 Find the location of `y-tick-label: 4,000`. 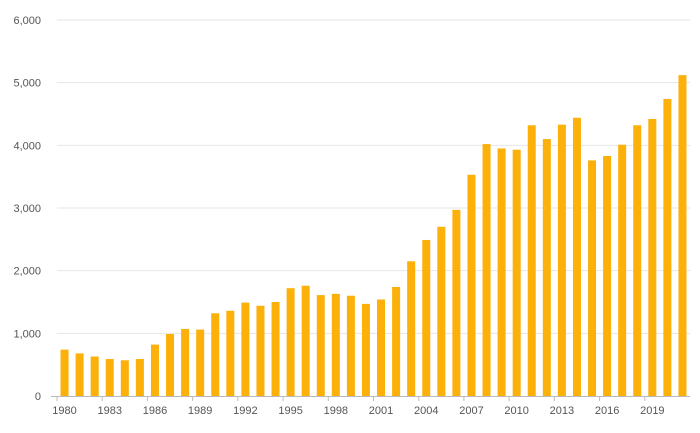

y-tick-label: 4,000 is located at coordinates (27, 146).